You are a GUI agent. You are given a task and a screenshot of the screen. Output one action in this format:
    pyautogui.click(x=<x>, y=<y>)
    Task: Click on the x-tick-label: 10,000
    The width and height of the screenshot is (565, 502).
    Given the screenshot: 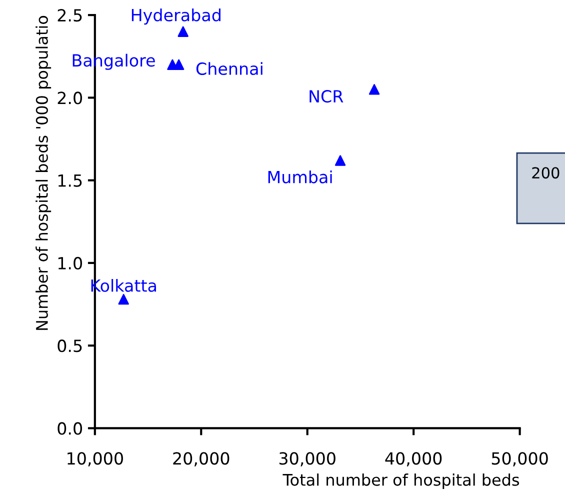 What is the action you would take?
    pyautogui.click(x=95, y=459)
    